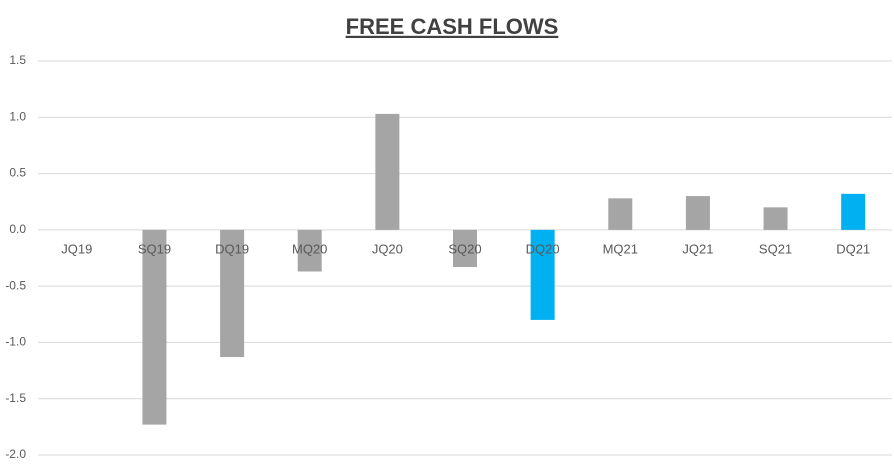  Describe the element at coordinates (15, 285) in the screenshot. I see `y-tick-label: -0.5` at that location.